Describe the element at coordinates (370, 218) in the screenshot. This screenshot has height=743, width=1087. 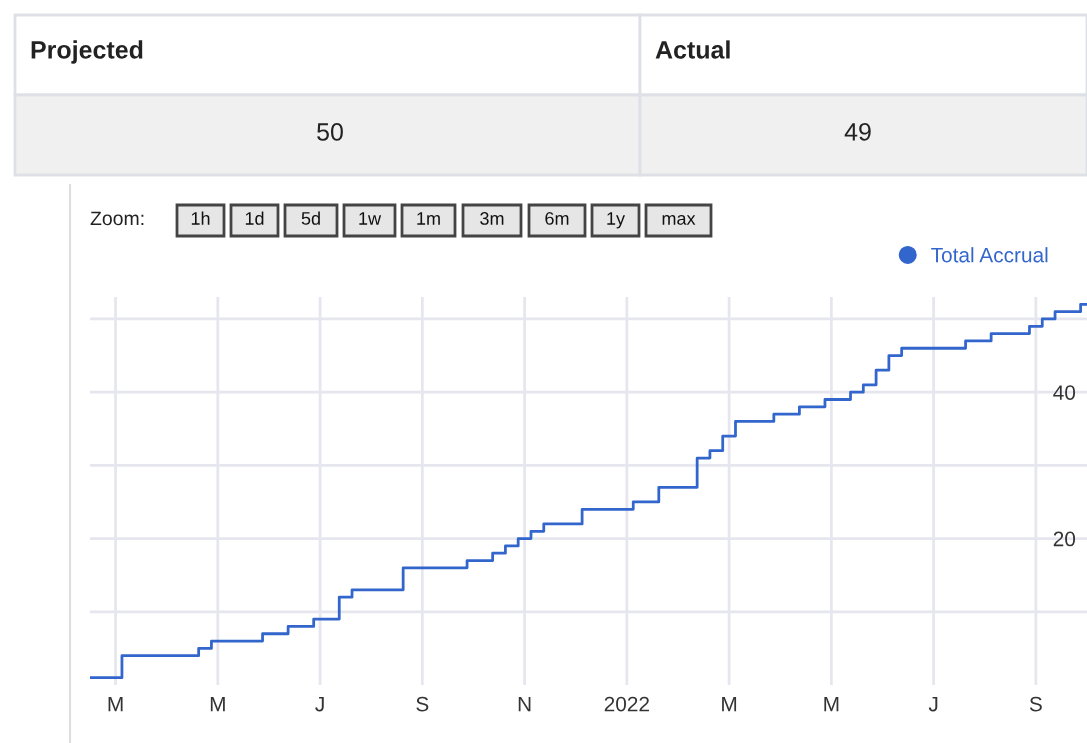
I see `text: 1w` at that location.